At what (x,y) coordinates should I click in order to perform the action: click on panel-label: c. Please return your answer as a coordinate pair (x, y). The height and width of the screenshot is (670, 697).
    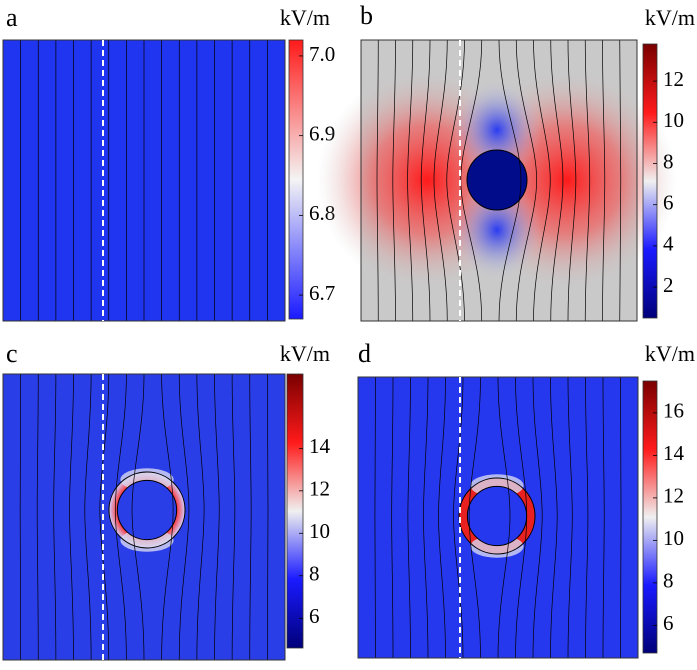
    Looking at the image, I should click on (12, 353).